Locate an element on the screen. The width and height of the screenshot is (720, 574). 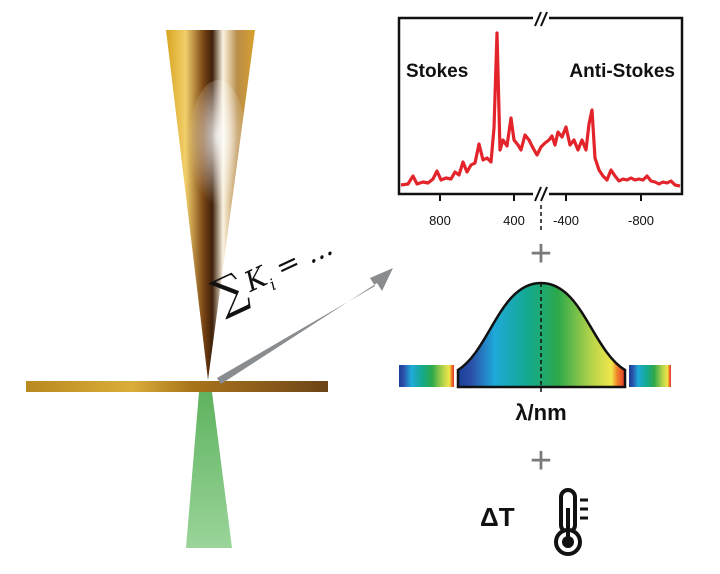
emission-spectrum: λ/nm is located at coordinates (535, 353).